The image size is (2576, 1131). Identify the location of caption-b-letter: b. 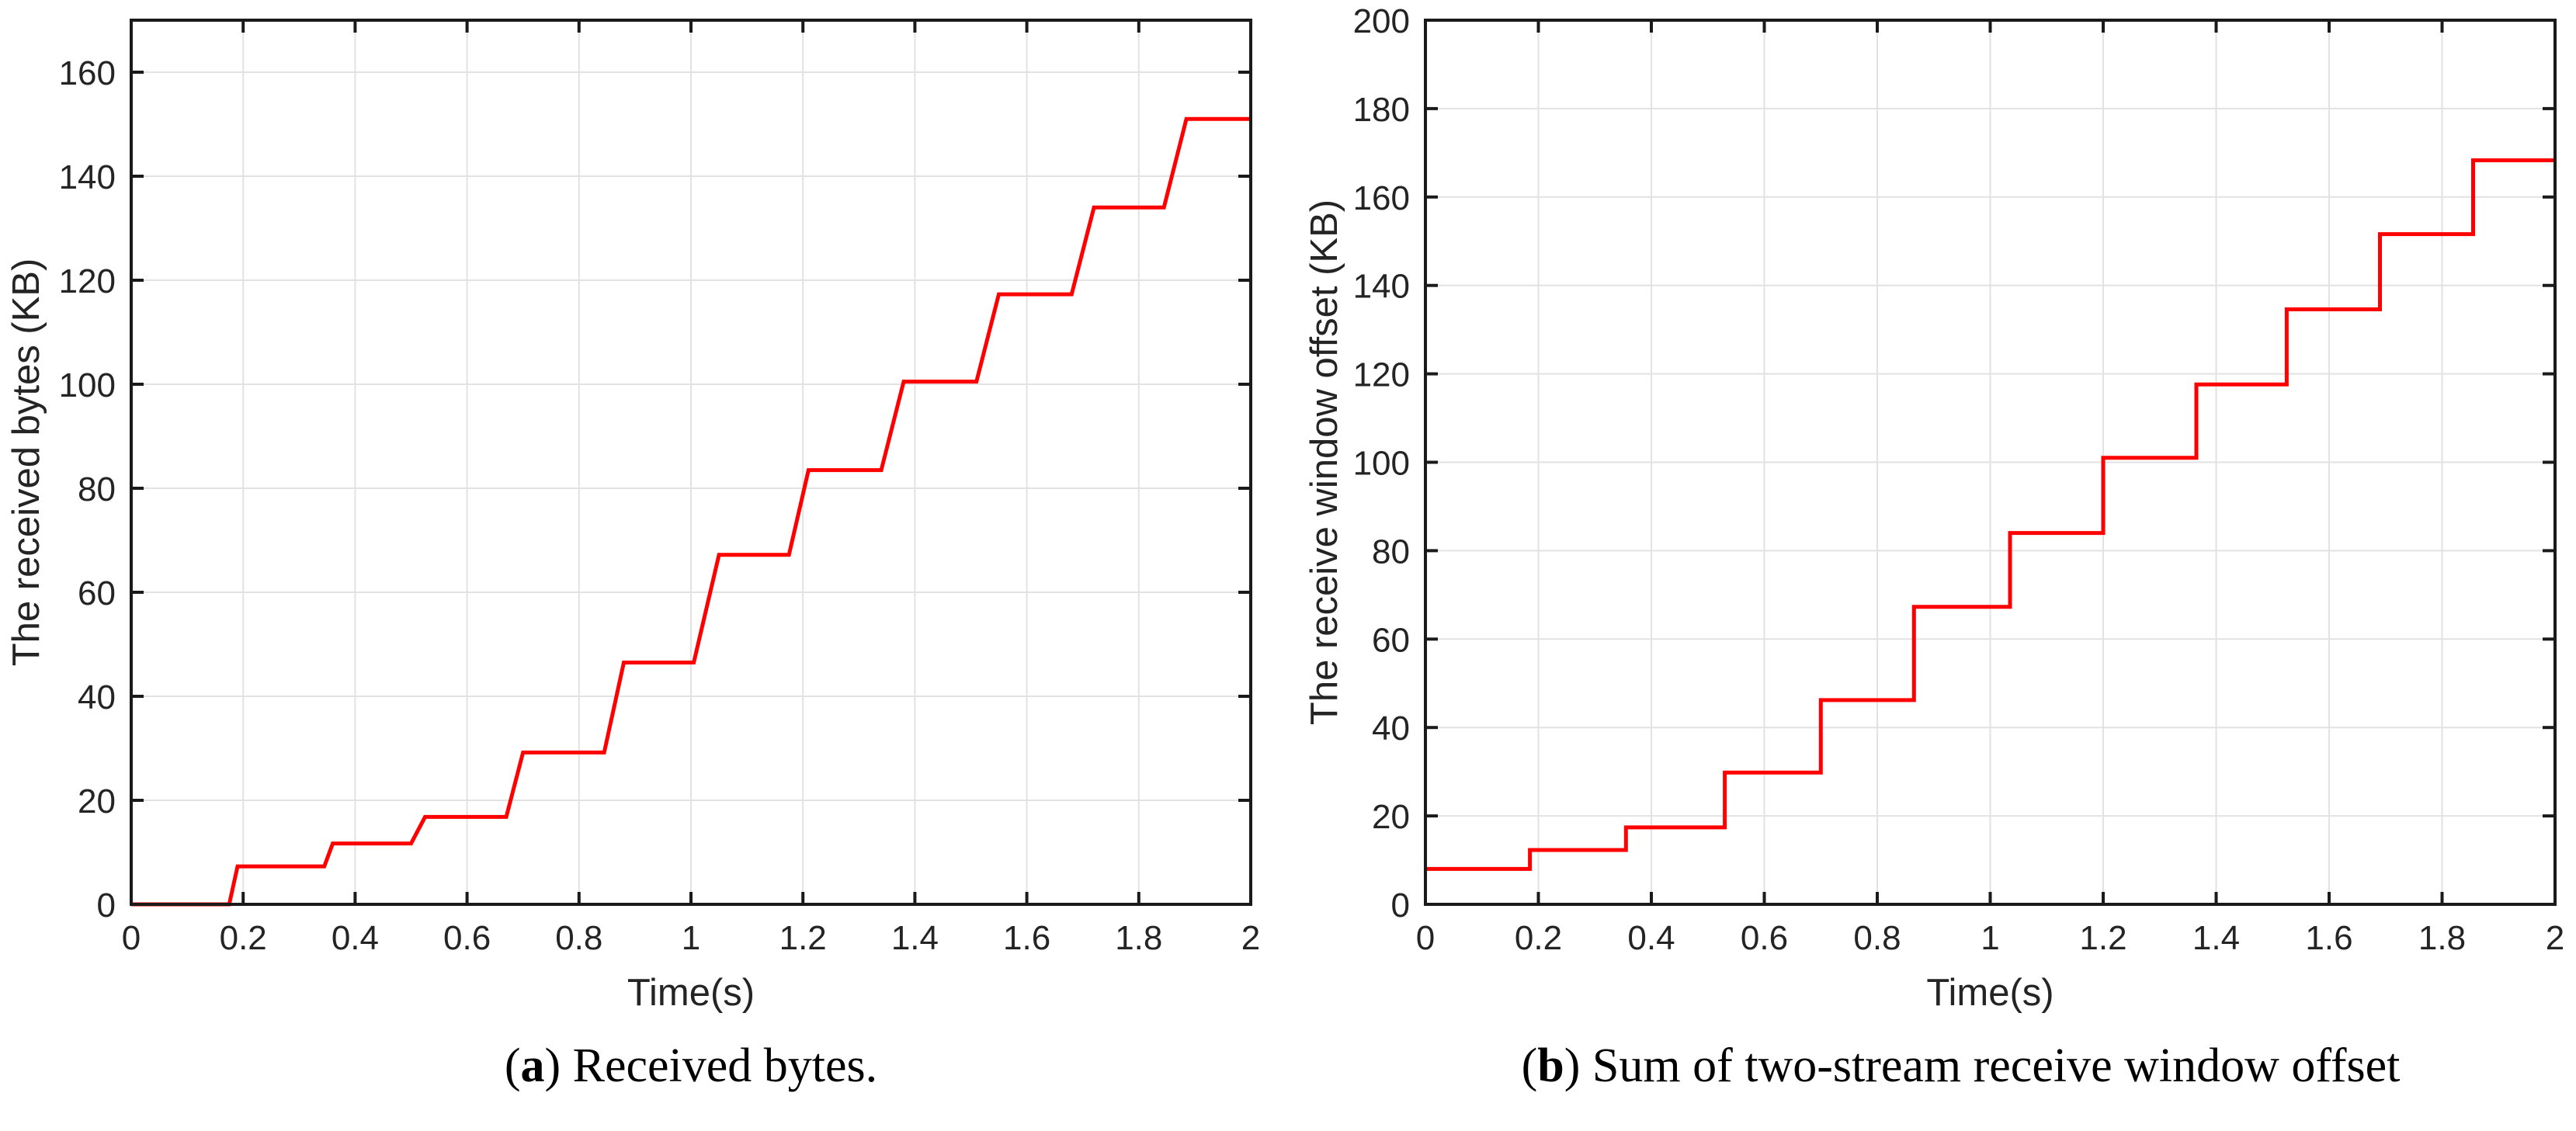
(1550, 1065).